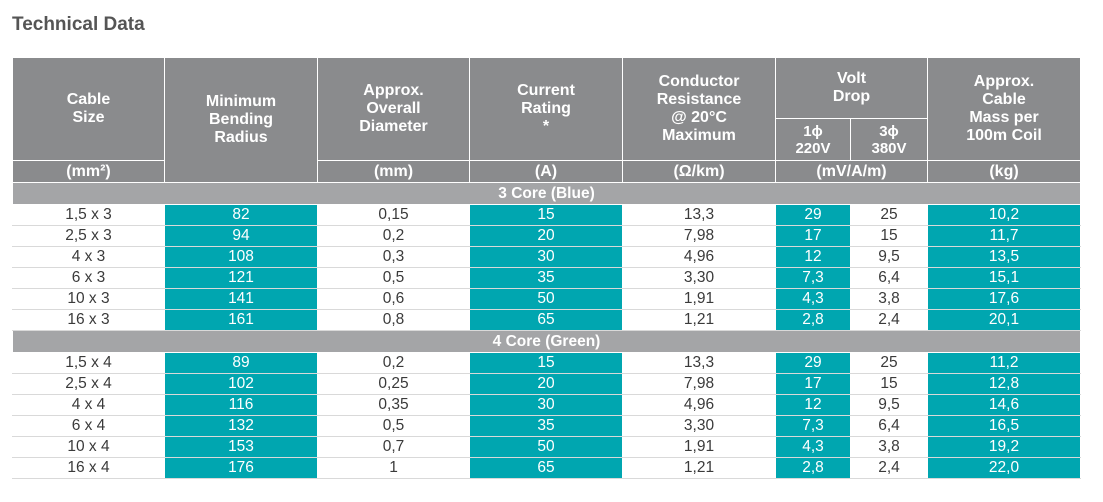 The image size is (1103, 502). What do you see at coordinates (1004, 447) in the screenshot?
I see `cell-cable-mass: 19,2` at bounding box center [1004, 447].